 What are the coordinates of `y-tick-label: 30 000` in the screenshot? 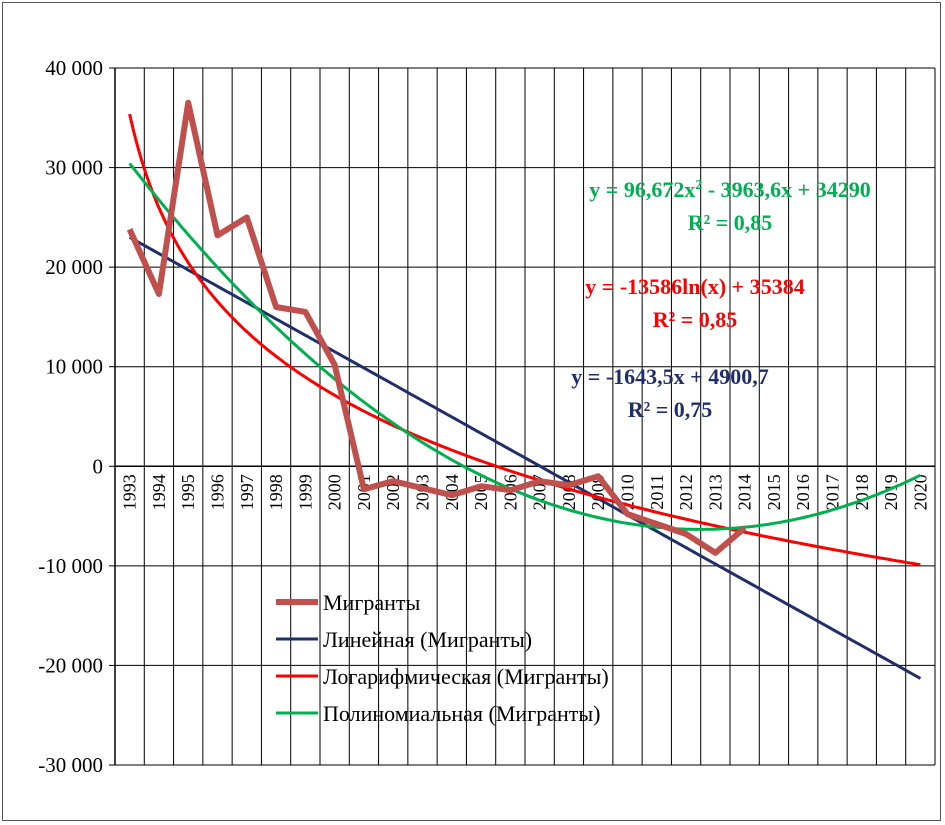 It's located at (74, 168).